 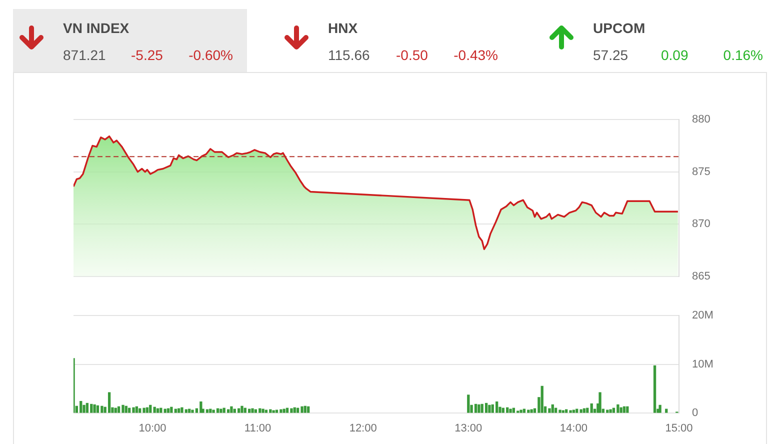 What do you see at coordinates (674, 55) in the screenshot?
I see `data-label: 0.09` at bounding box center [674, 55].